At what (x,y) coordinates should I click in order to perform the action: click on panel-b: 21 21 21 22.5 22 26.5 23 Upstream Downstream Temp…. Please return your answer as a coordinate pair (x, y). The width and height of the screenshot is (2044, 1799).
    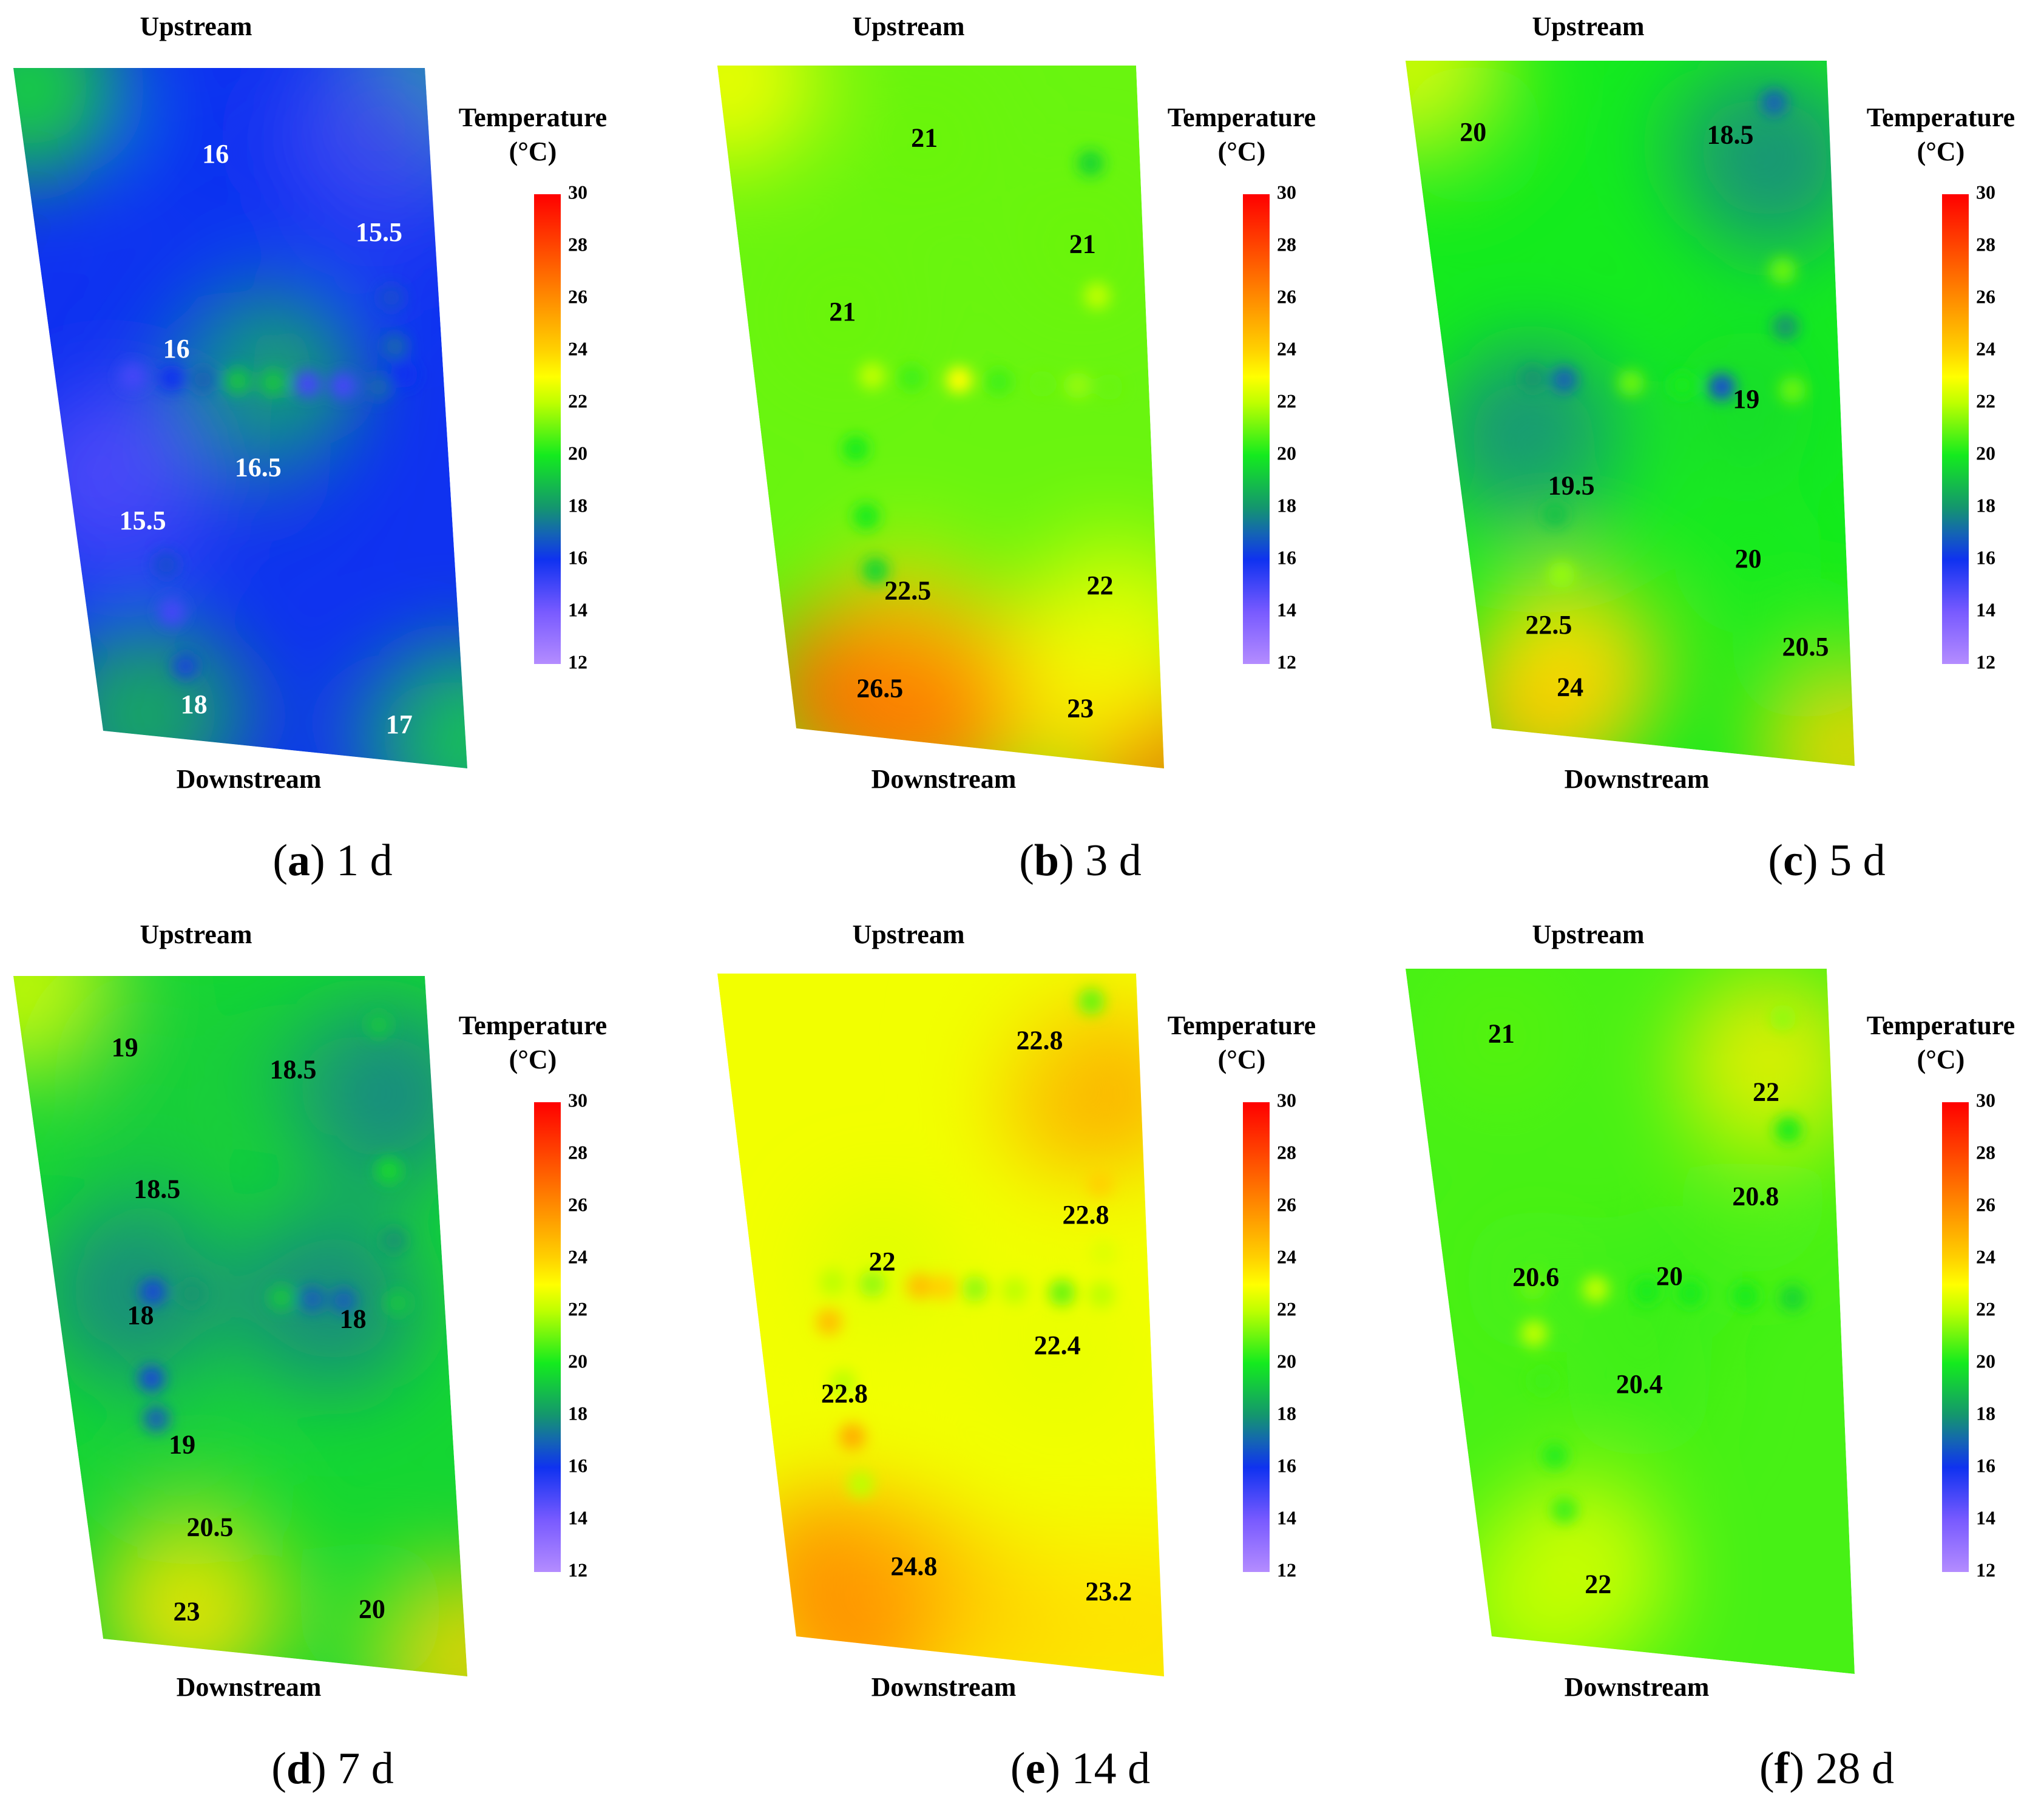
    Looking at the image, I should click on (1016, 449).